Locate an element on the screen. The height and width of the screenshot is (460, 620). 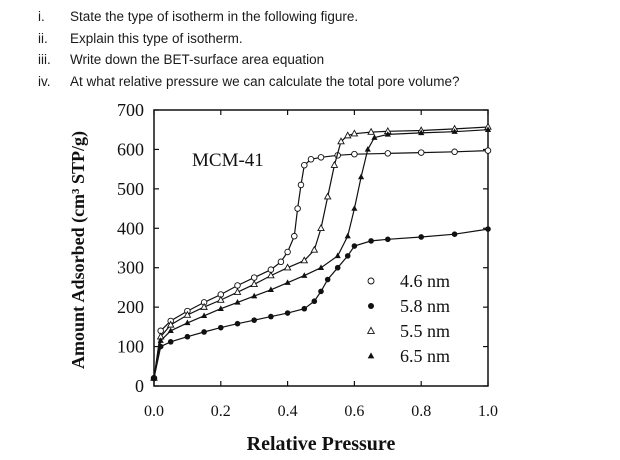
x-tick-label: 0.8 is located at coordinates (421, 411).